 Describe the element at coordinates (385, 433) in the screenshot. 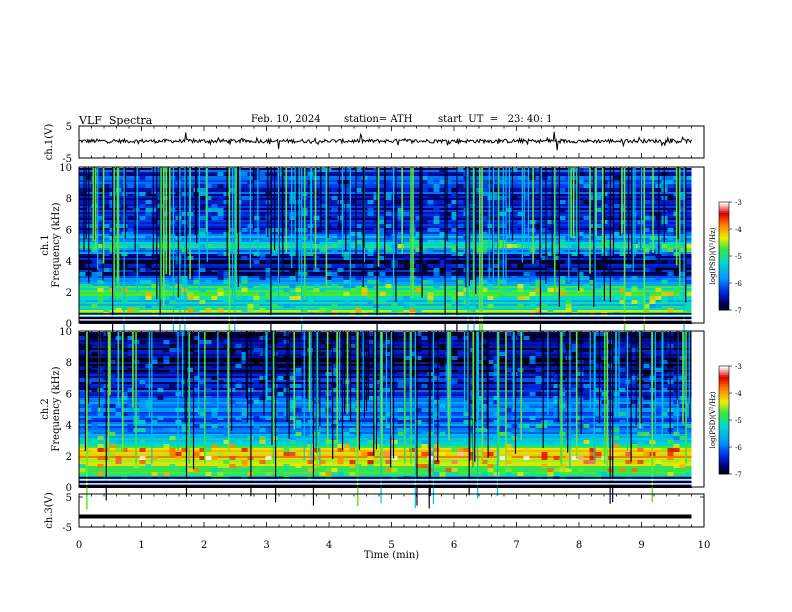

I see `ch2-spectrogram-row` at that location.